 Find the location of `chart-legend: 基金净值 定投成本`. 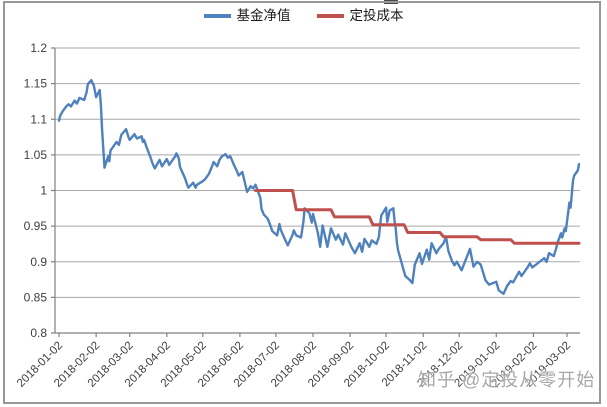

chart-legend: 基金净值 定投成本 is located at coordinates (303, 16).